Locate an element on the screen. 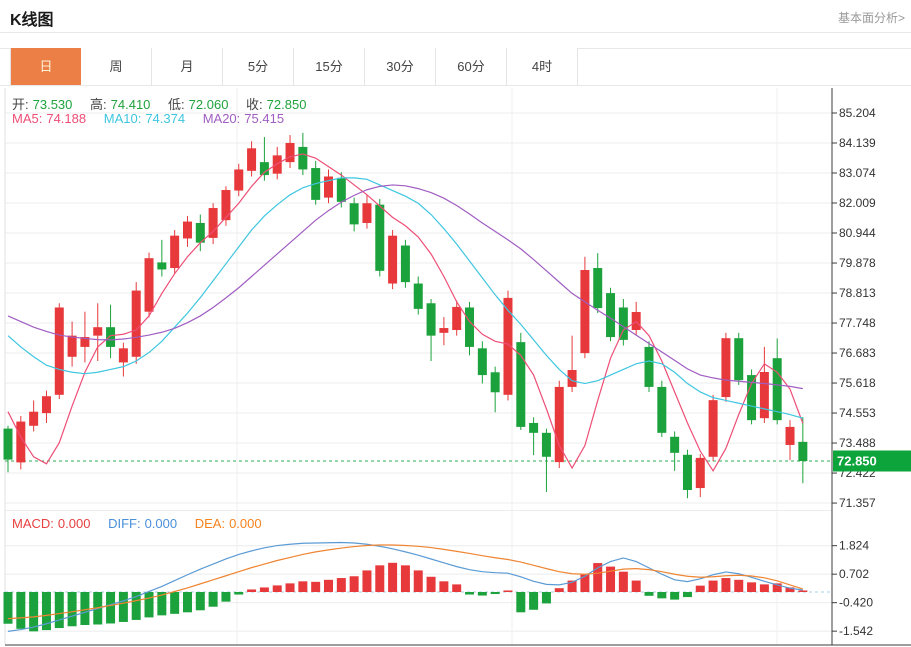  fundamental-analysis-link: 基本面分析> is located at coordinates (871, 18).